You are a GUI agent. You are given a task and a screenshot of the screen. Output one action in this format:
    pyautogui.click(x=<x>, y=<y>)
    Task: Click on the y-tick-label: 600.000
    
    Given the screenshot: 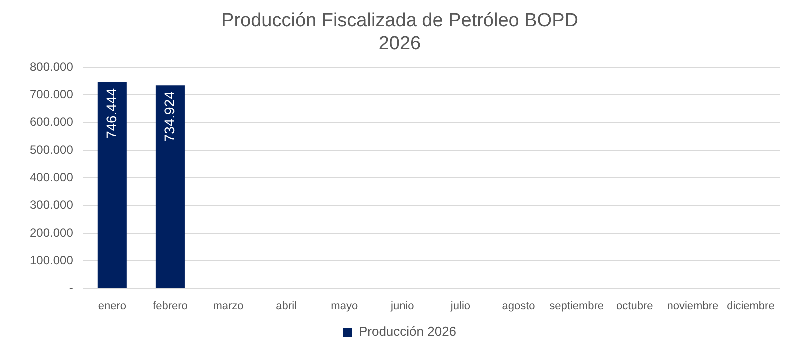 What is the action you would take?
    pyautogui.click(x=52, y=122)
    